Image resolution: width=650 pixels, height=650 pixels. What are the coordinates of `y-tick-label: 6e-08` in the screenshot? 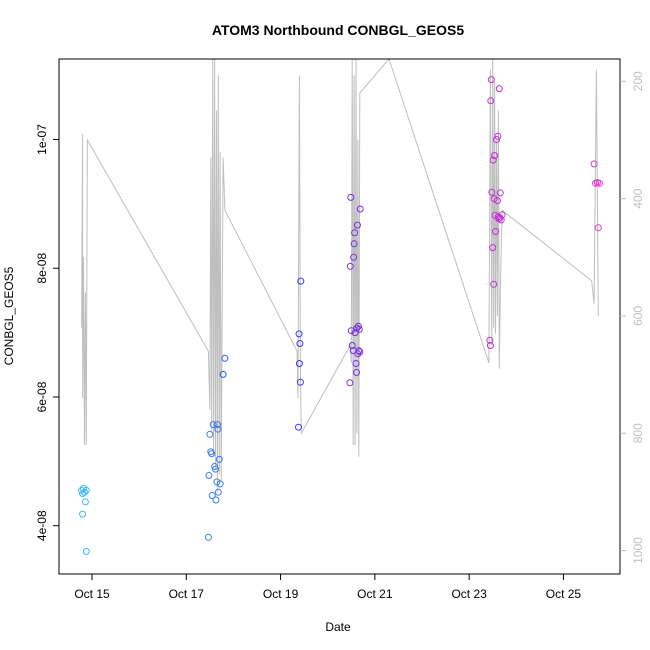 It's located at (42, 396).